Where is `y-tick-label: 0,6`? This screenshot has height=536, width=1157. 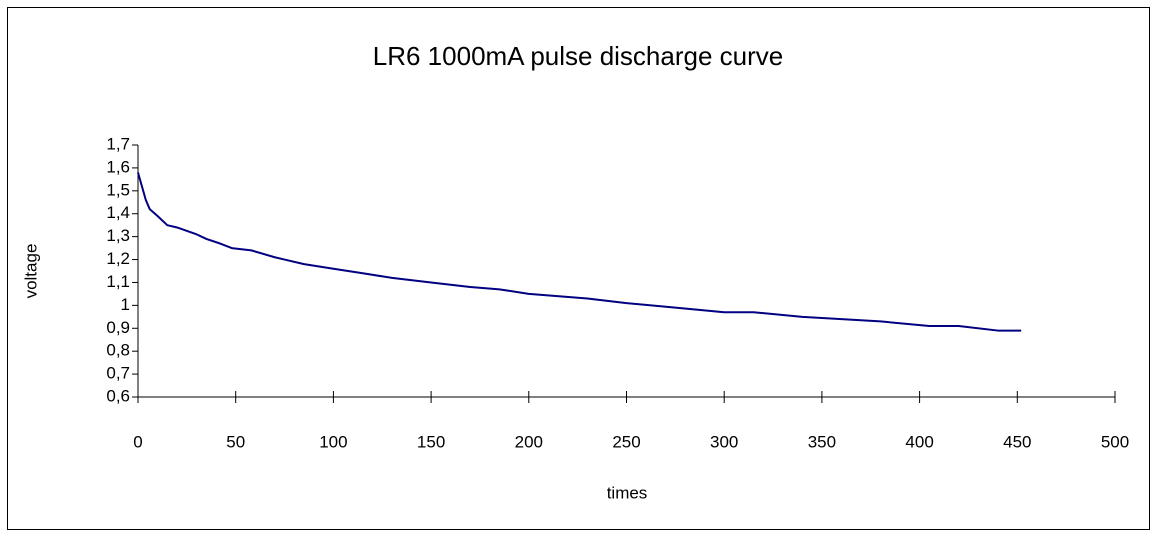
y-tick-label: 0,6 is located at coordinates (118, 395).